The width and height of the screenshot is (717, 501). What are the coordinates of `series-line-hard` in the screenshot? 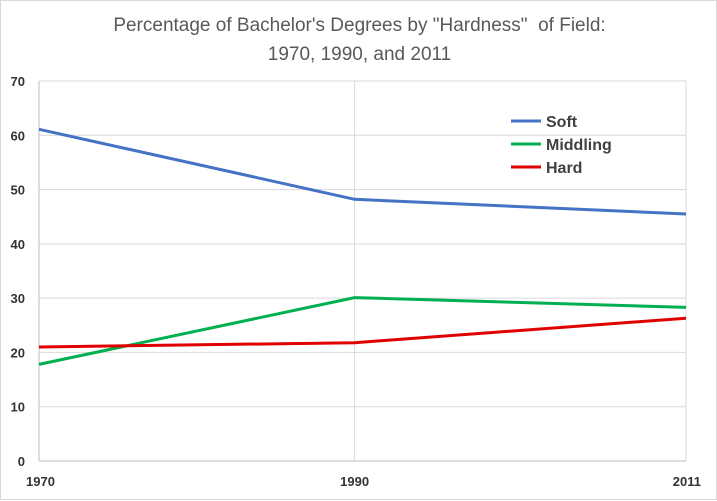 It's located at (362, 332).